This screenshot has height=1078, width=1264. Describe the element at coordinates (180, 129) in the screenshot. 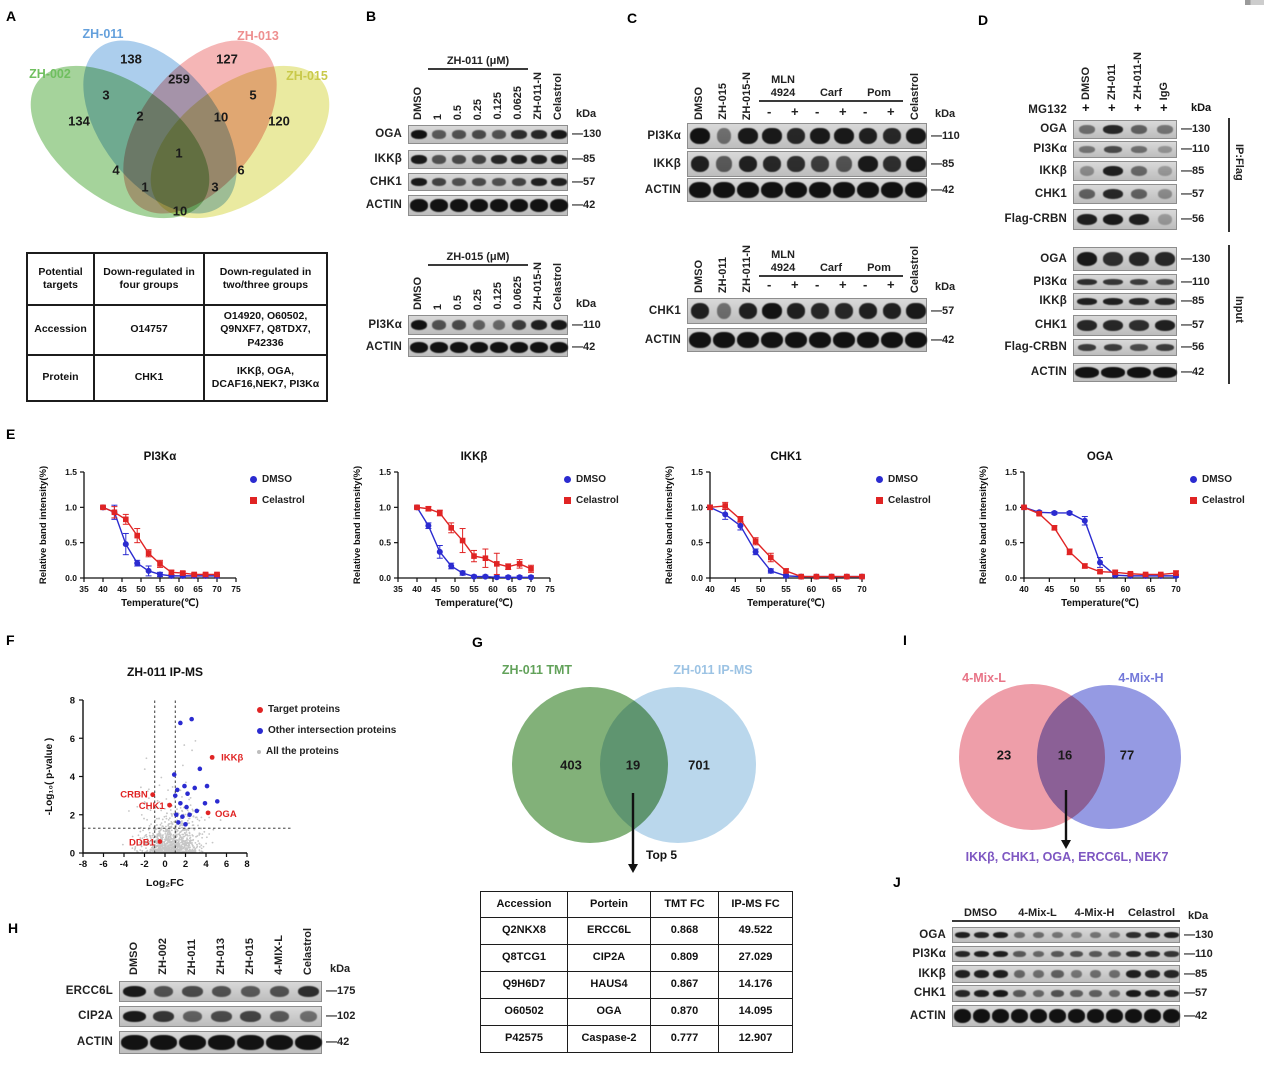

I see `venn-ellipses` at that location.